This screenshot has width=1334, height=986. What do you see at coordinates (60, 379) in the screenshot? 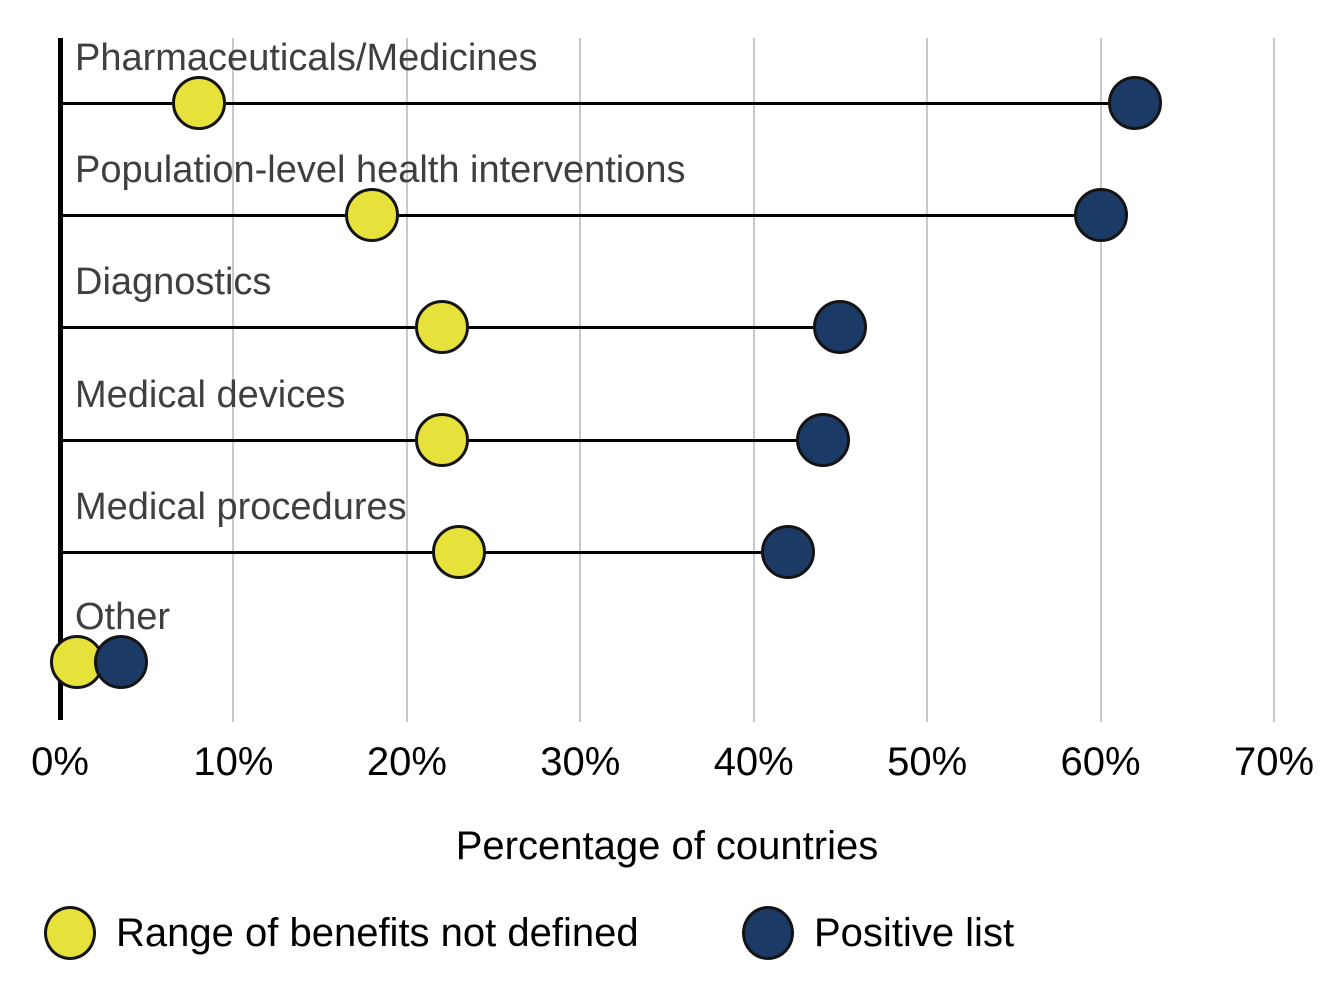
I see `y-axis-line` at bounding box center [60, 379].